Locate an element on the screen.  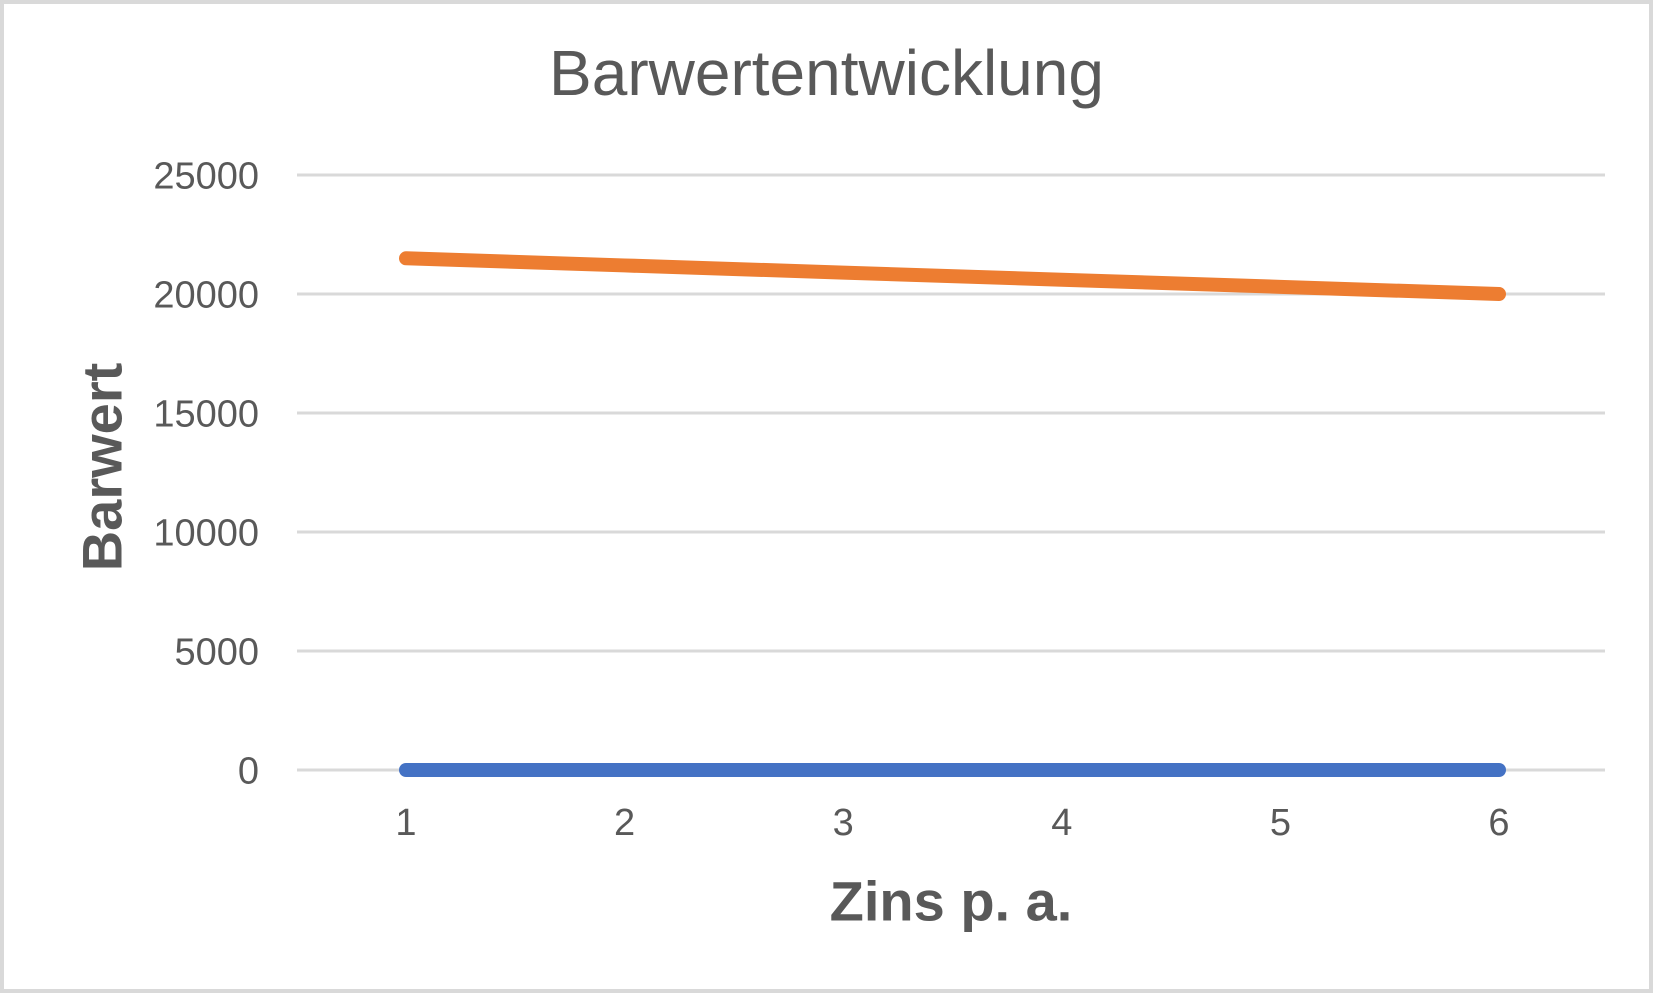
x-tick-label: 5 is located at coordinates (1280, 823).